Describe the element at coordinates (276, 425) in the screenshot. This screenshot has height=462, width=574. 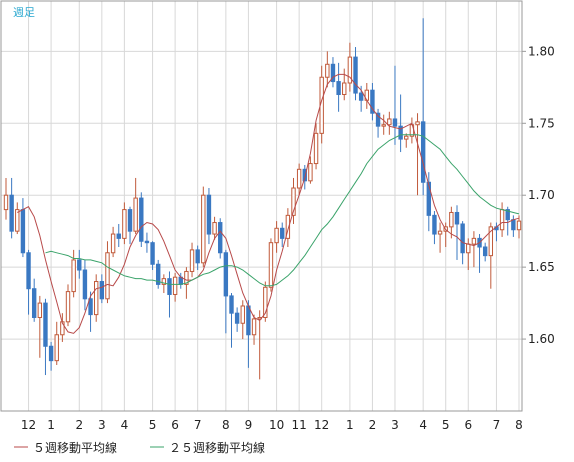
I see `x-tick-label: 10` at that location.